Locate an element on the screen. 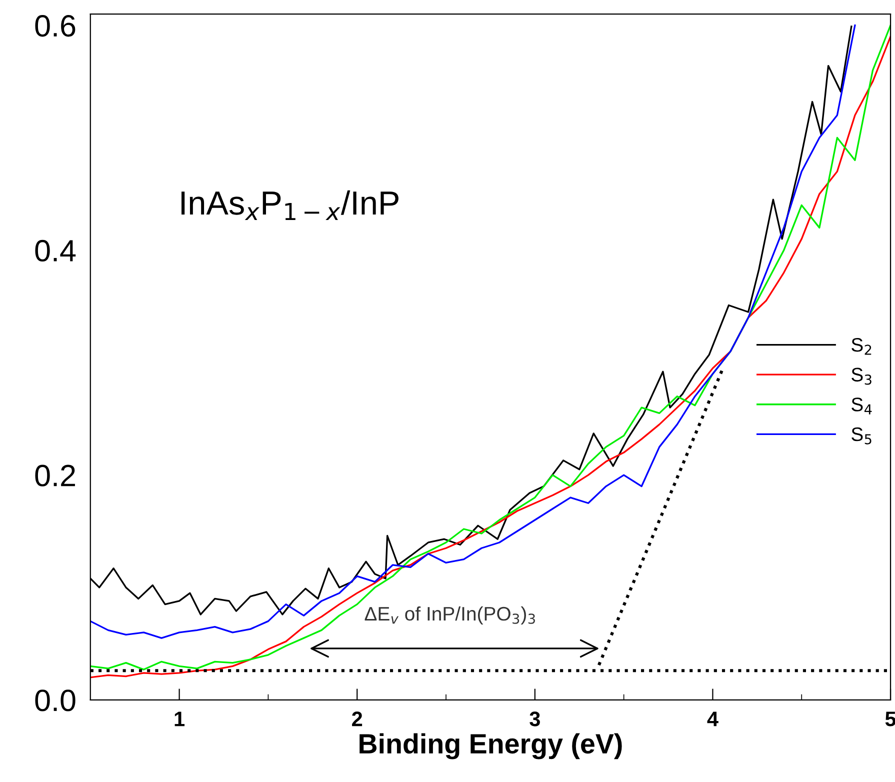  x-tick-label: 1 is located at coordinates (179, 719).